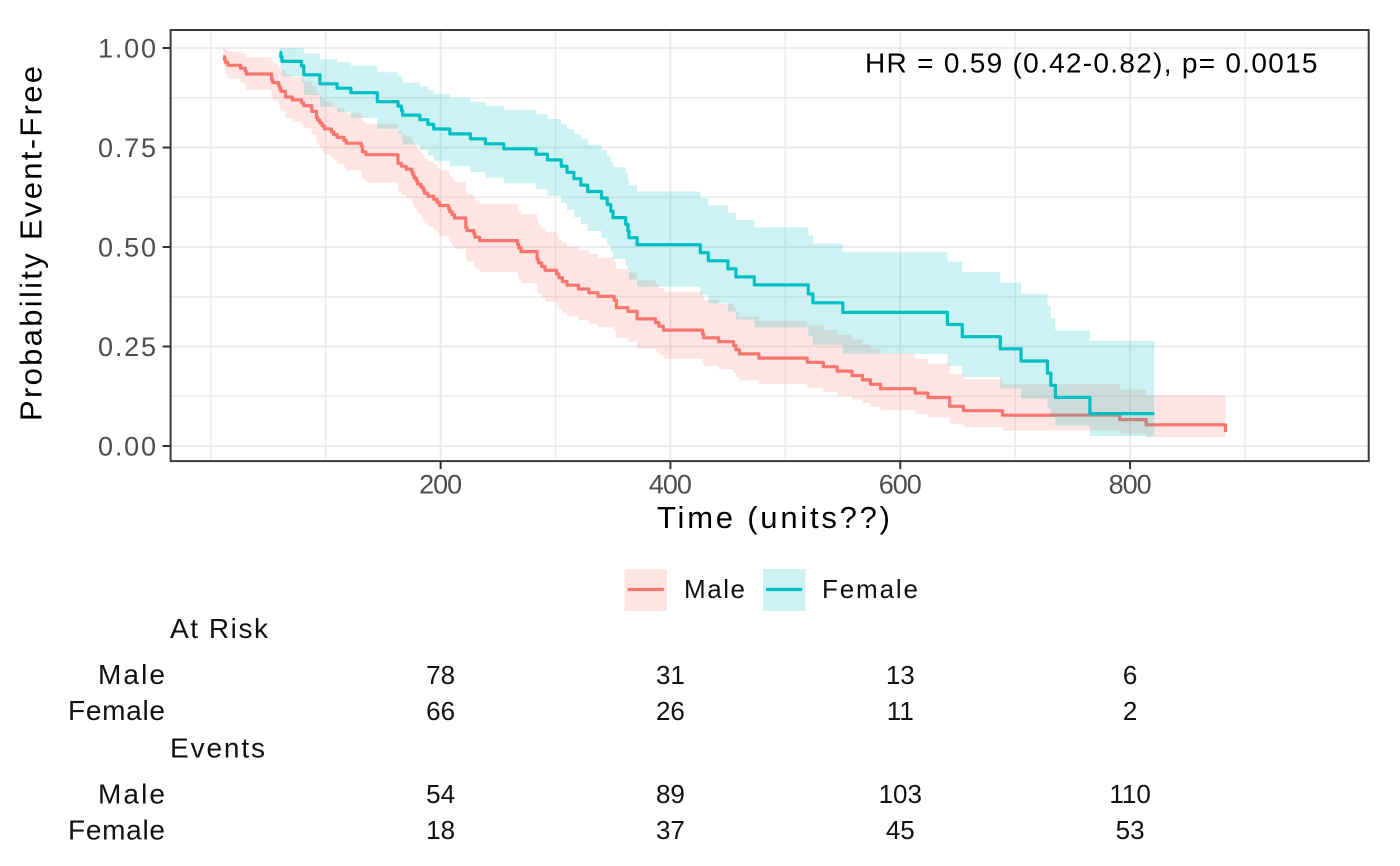  What do you see at coordinates (31, 243) in the screenshot?
I see `svg-text: Probability Event-Free` at bounding box center [31, 243].